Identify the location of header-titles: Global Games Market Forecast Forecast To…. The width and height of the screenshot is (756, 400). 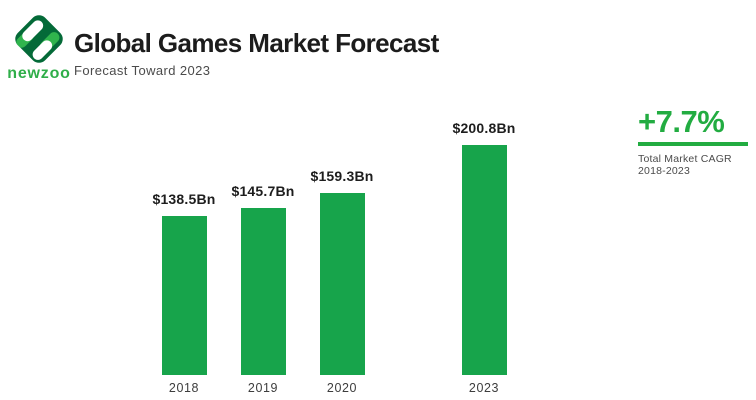
(256, 53).